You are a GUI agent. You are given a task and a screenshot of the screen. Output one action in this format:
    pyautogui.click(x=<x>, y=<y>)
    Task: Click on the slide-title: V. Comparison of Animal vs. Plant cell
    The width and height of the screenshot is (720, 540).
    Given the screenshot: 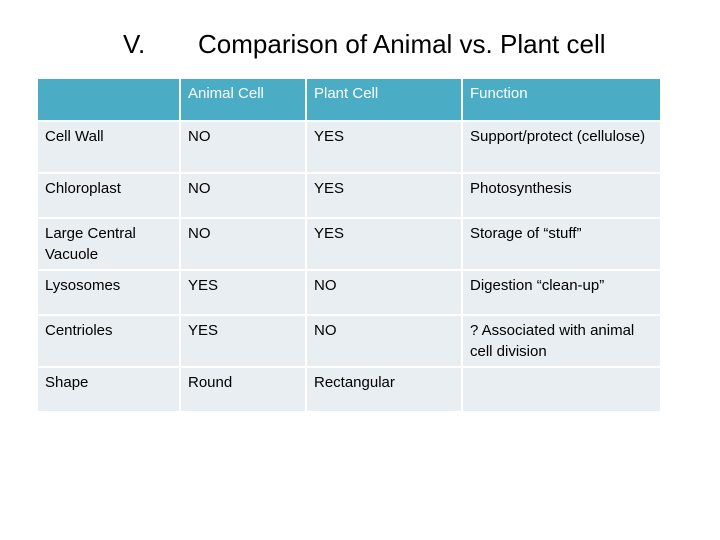 What is the action you would take?
    pyautogui.click(x=360, y=44)
    